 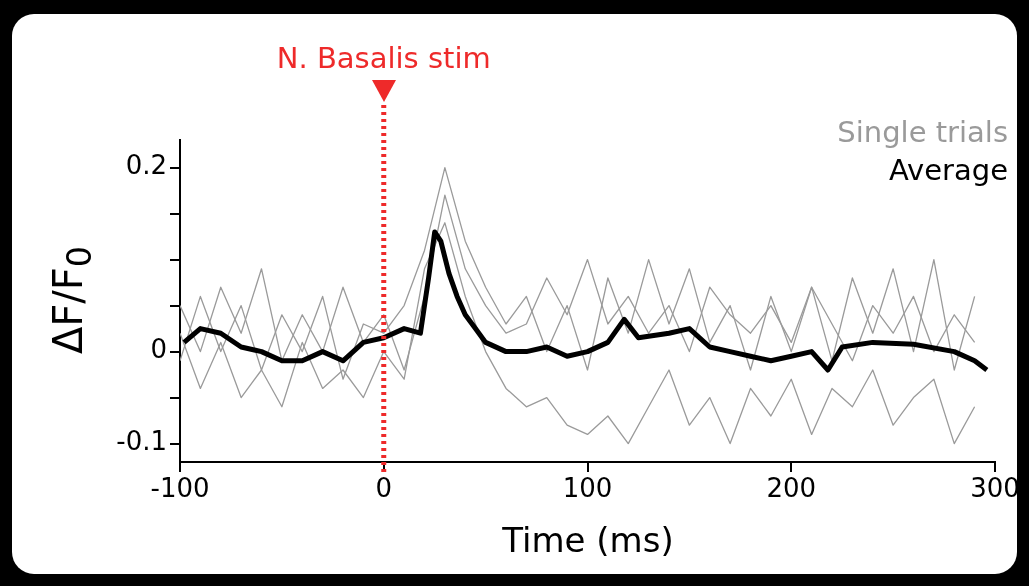 I want to click on x-tick-label: 100, so click(x=587, y=488).